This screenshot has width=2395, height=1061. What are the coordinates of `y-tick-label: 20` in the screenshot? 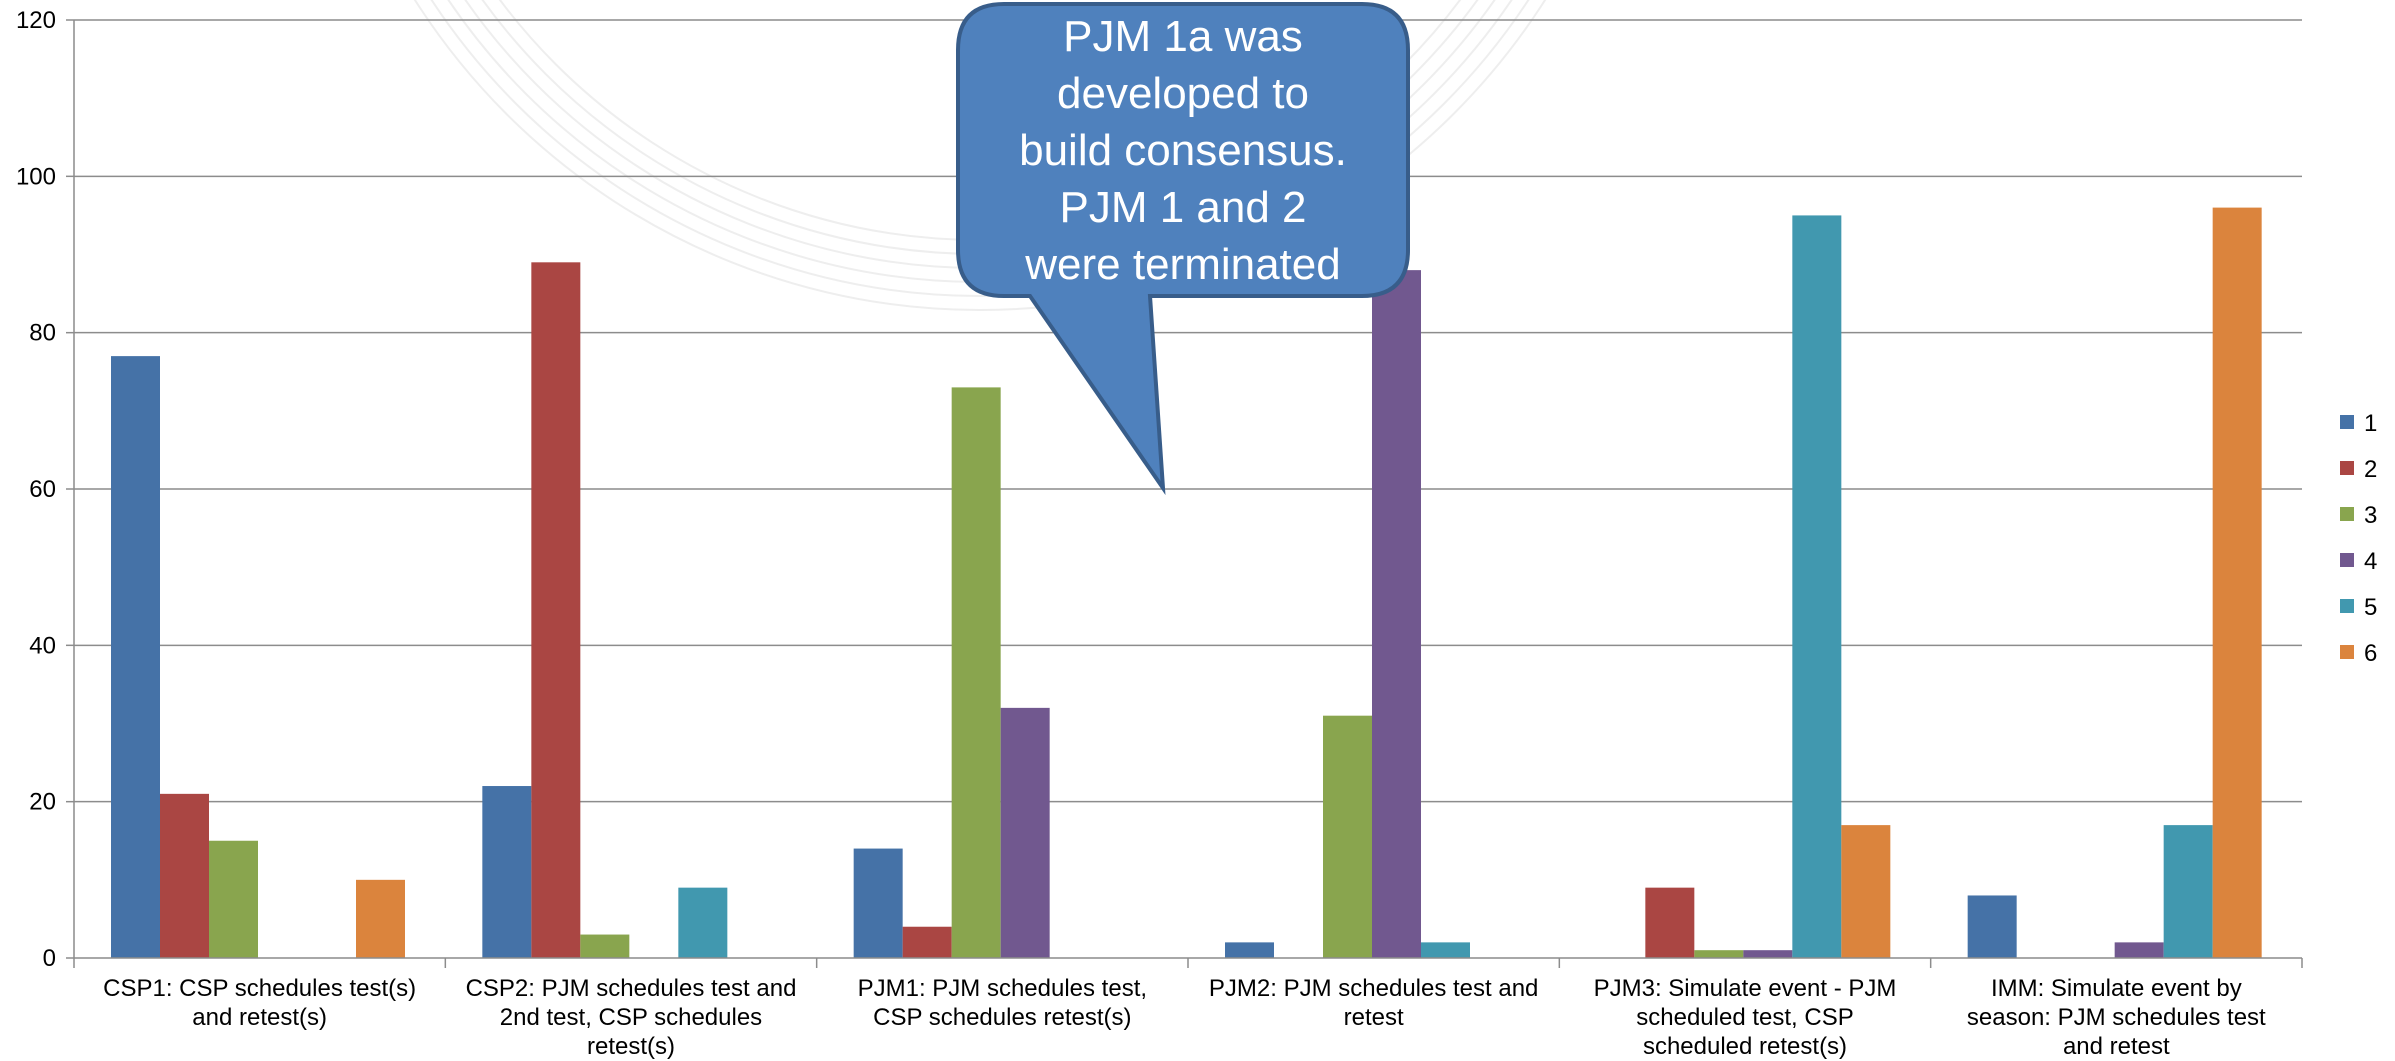 It's located at (42, 802).